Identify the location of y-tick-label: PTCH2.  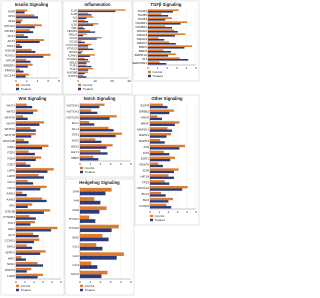
(74, 228).